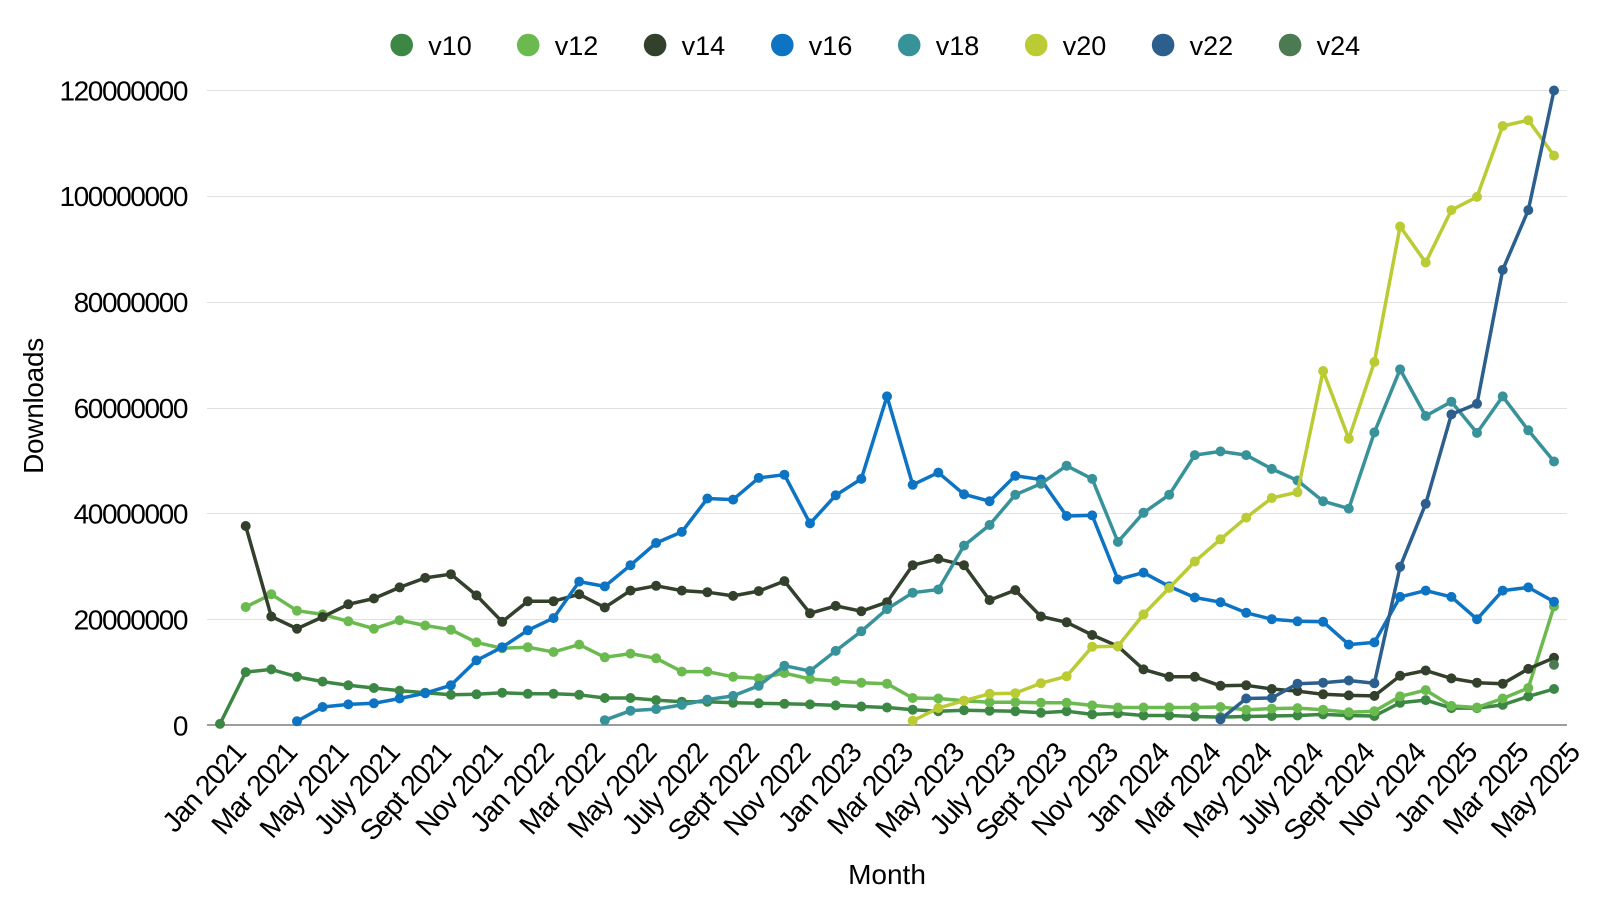 The height and width of the screenshot is (900, 1600). Describe the element at coordinates (450, 46) in the screenshot. I see `svg-text: v10` at that location.